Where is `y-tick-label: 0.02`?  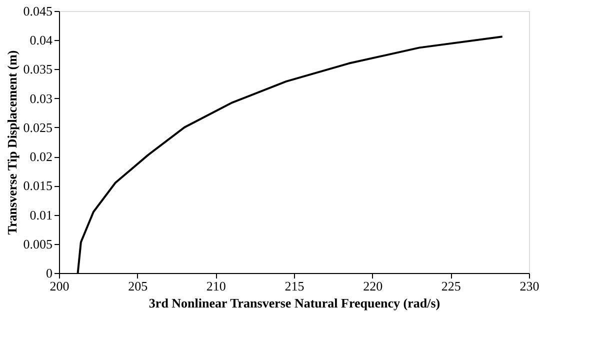
y-tick-label: 0.02 is located at coordinates (41, 156).